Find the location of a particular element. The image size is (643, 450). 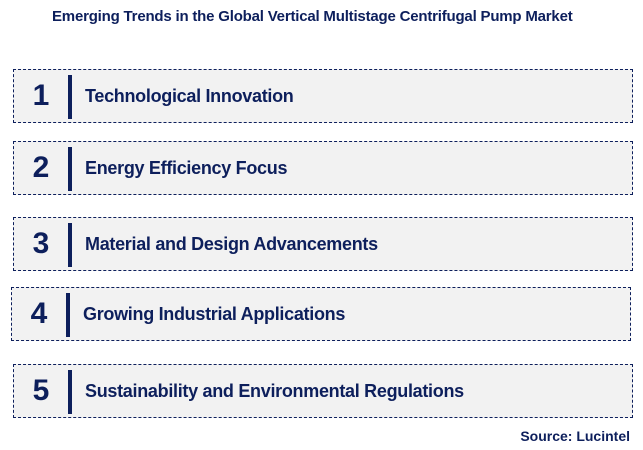

trend-item-3: 3 Material and Design Advancements is located at coordinates (323, 244).